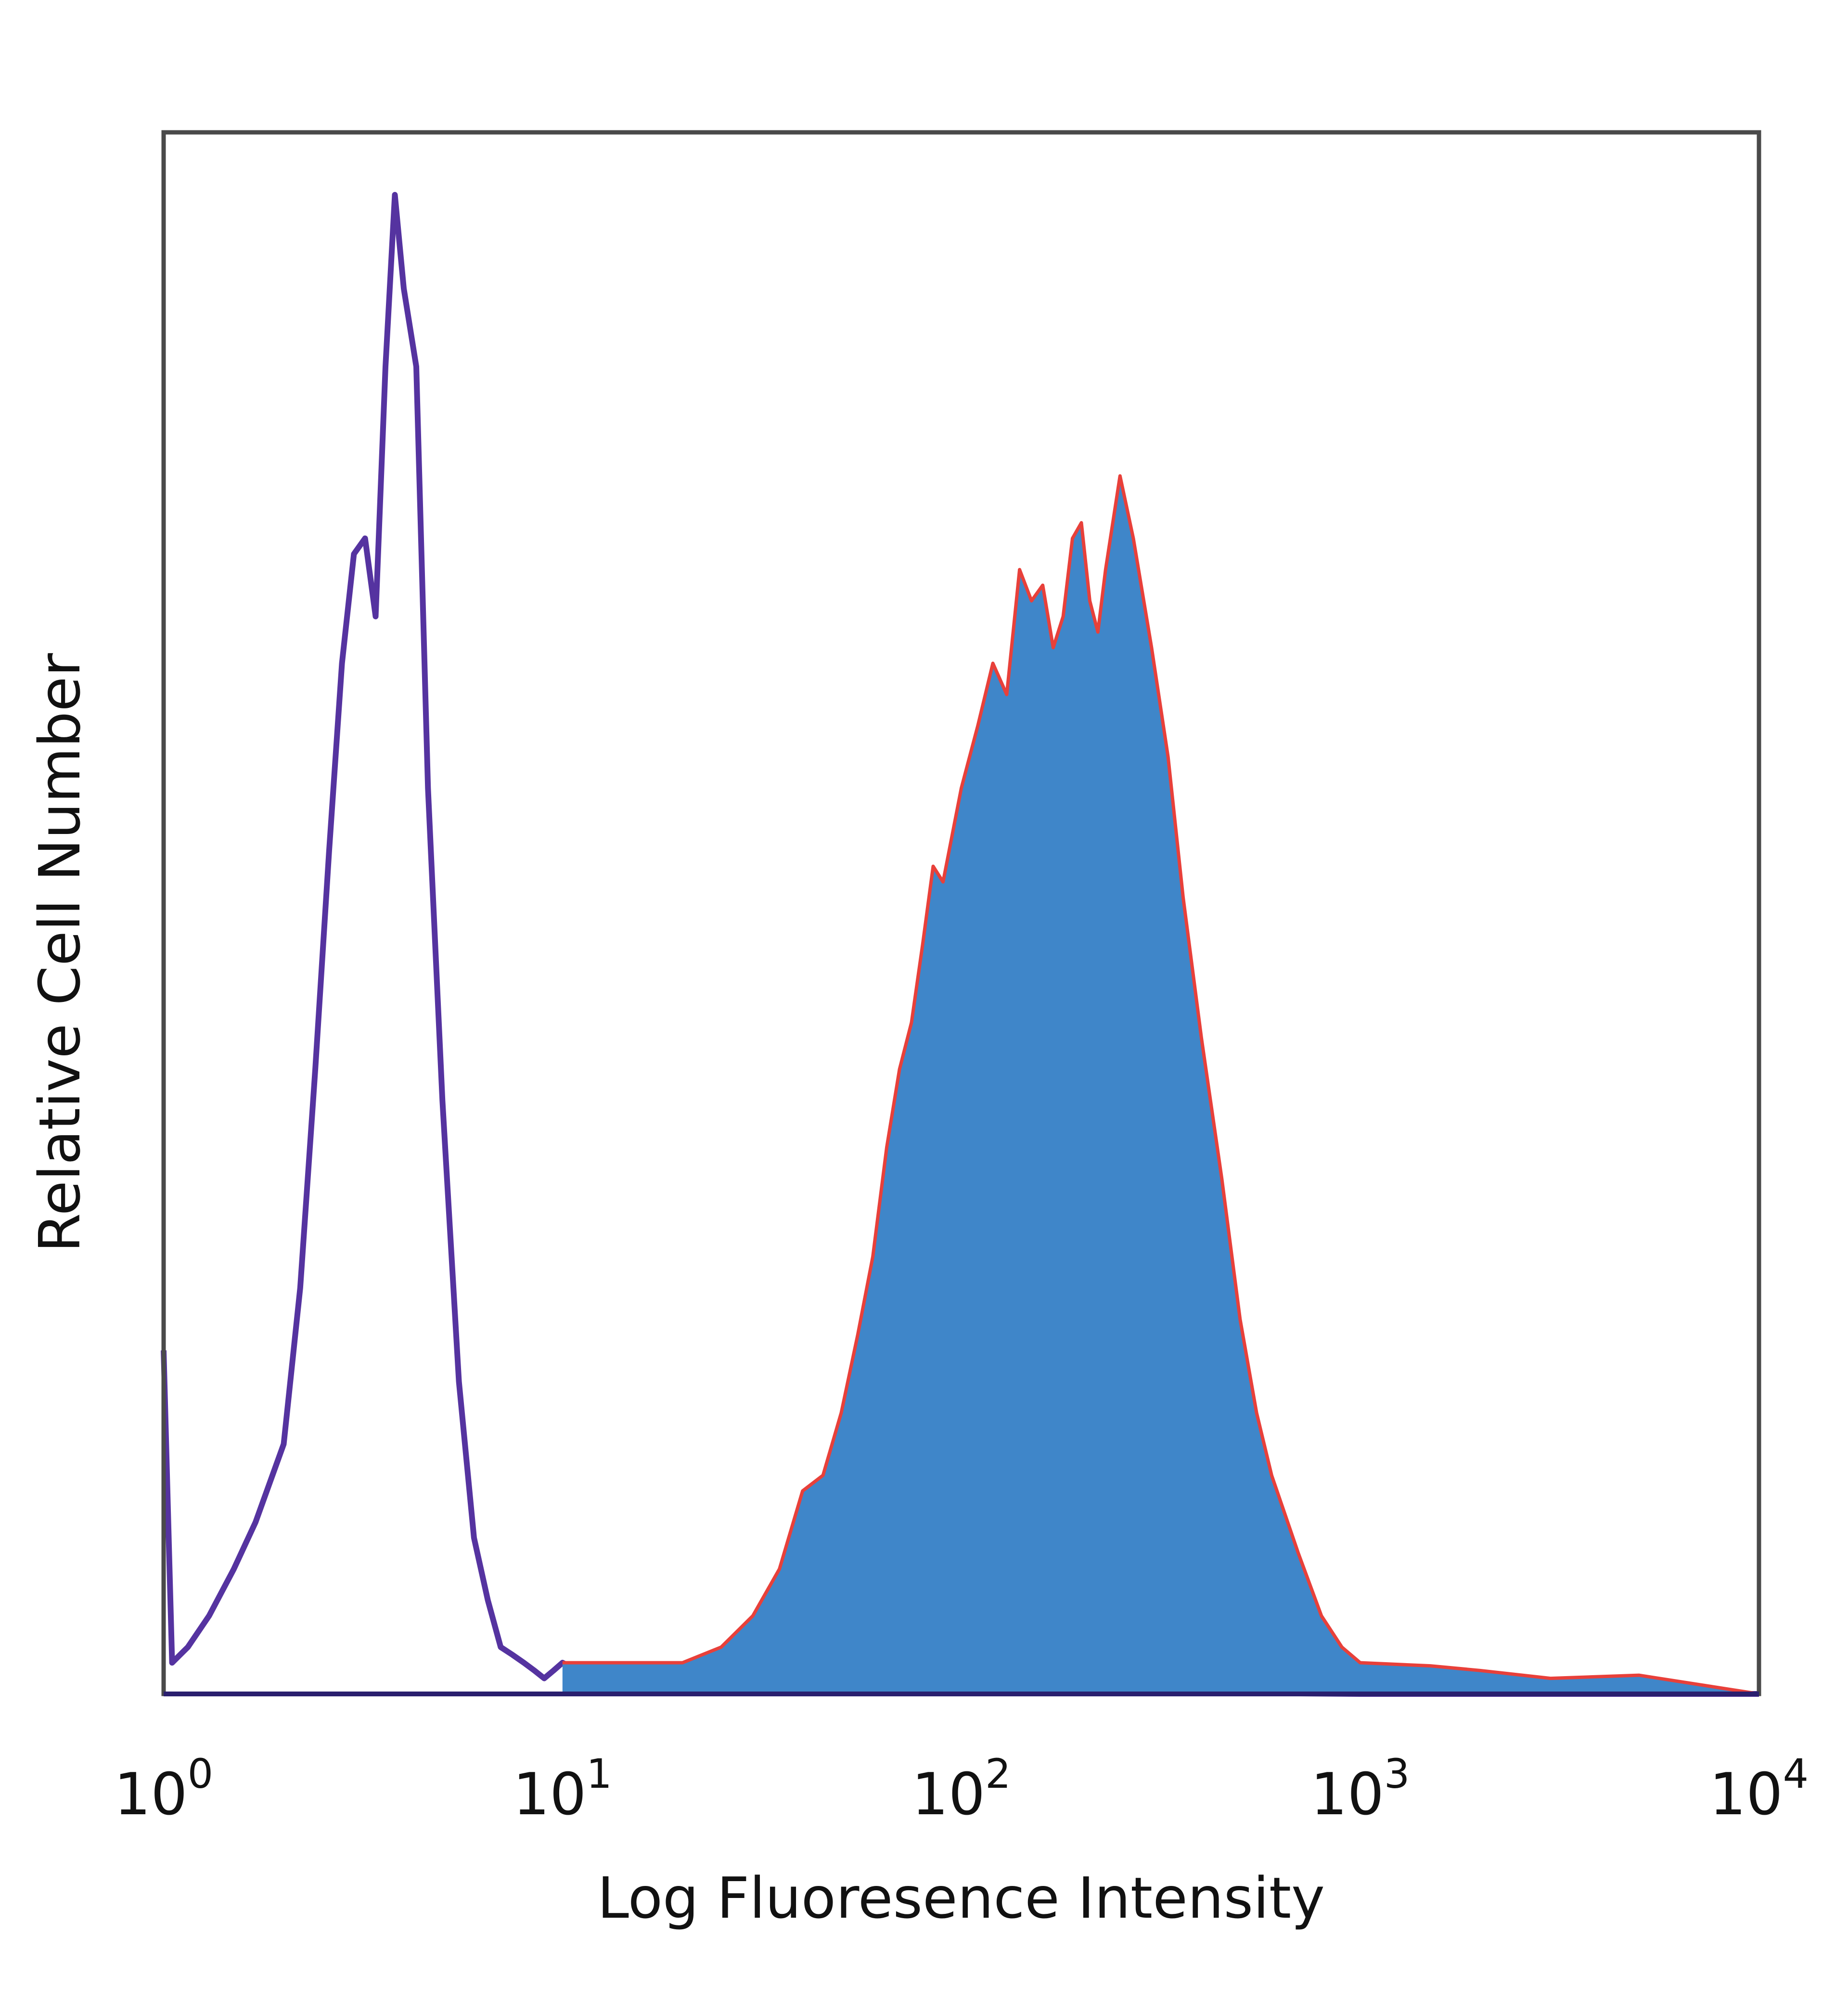 The width and height of the screenshot is (1848, 2000). I want to click on x-axis-title: Log Fluoresence Intensity, so click(961, 1898).